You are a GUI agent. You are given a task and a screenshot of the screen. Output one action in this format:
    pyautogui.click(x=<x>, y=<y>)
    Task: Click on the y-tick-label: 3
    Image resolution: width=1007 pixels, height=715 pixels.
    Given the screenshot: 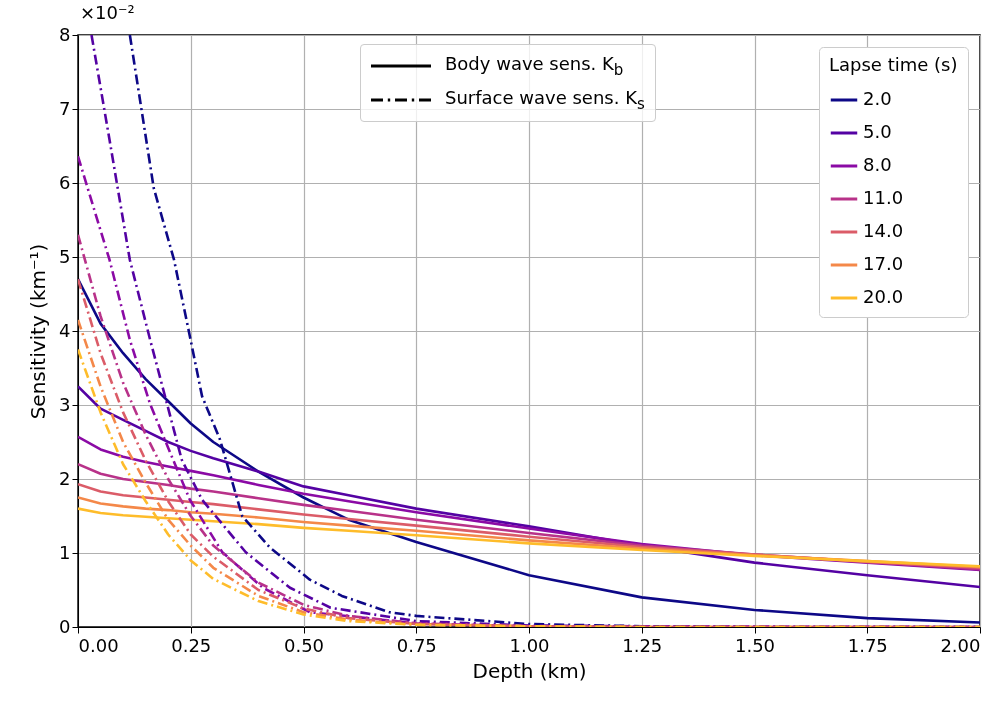 What is the action you would take?
    pyautogui.click(x=65, y=404)
    